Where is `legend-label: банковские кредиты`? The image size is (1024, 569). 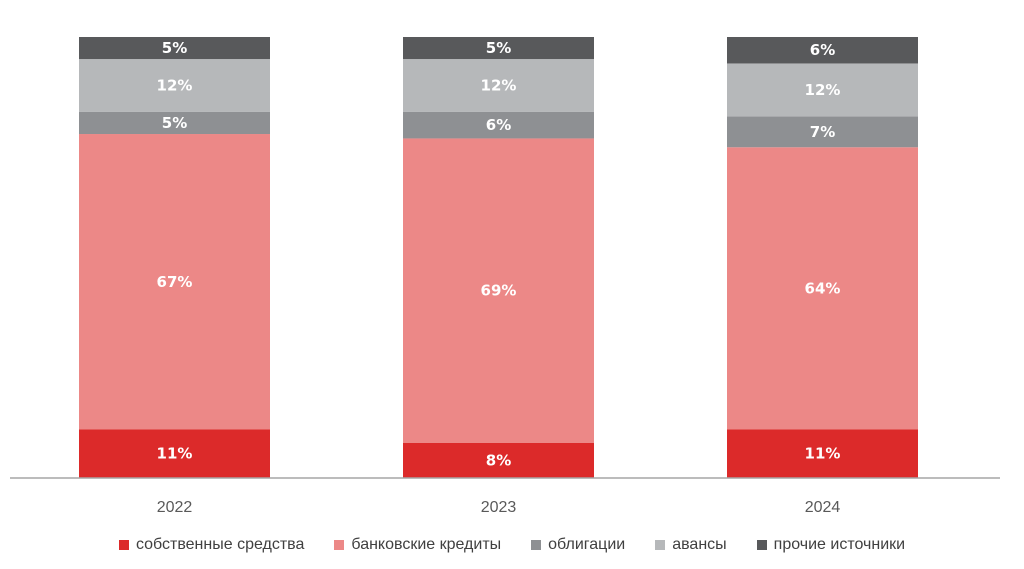 legend-label: банковские кредиты is located at coordinates (426, 544).